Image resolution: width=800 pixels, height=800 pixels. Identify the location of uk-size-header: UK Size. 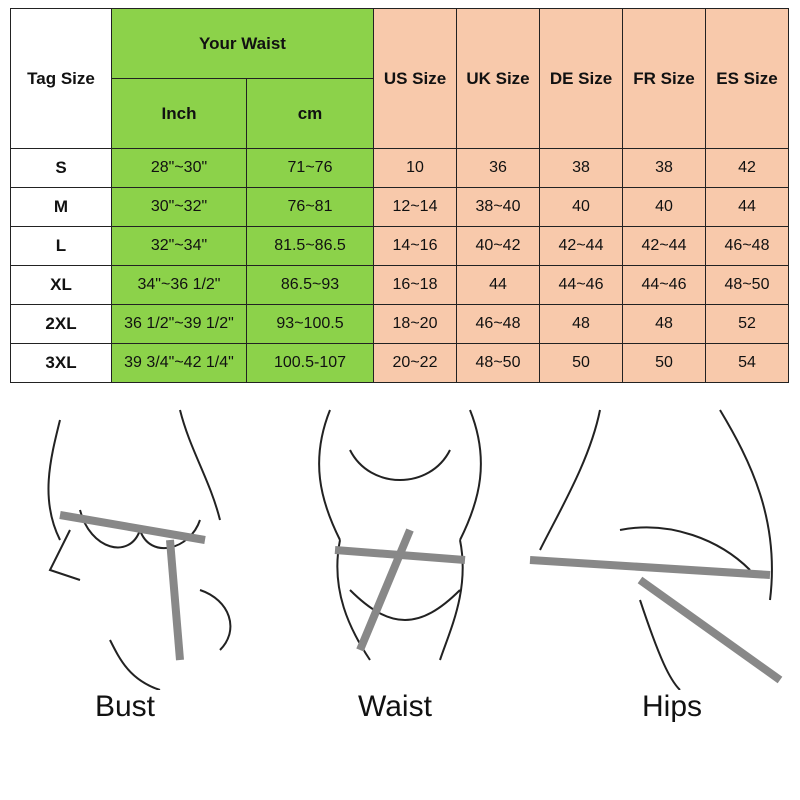
(498, 78).